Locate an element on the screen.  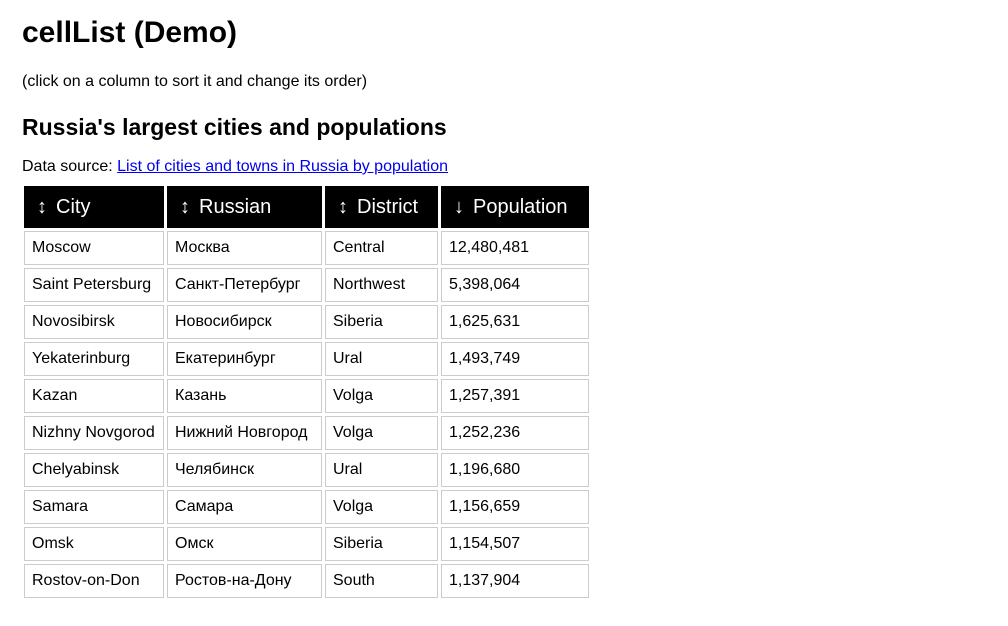
column-header-label: District is located at coordinates (388, 206).